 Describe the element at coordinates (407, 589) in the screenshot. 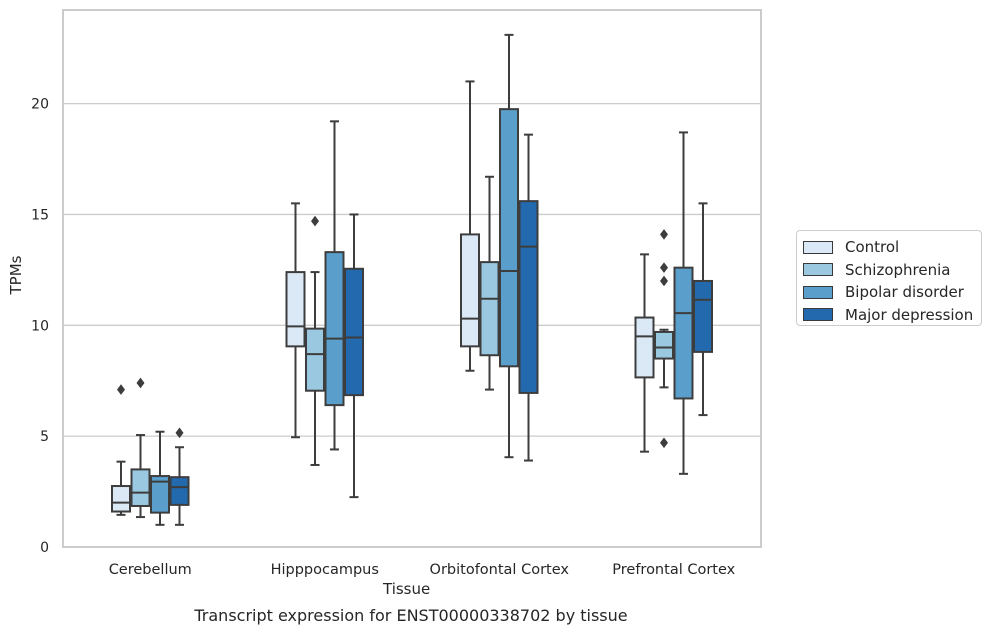

I see `x-axis-label: Tissue` at that location.